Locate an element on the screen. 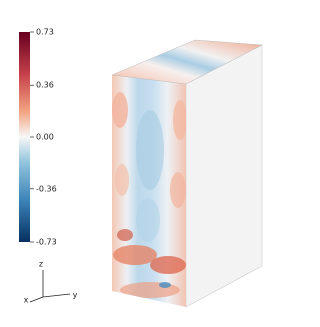  y-axis is located at coordinates (56, 295).